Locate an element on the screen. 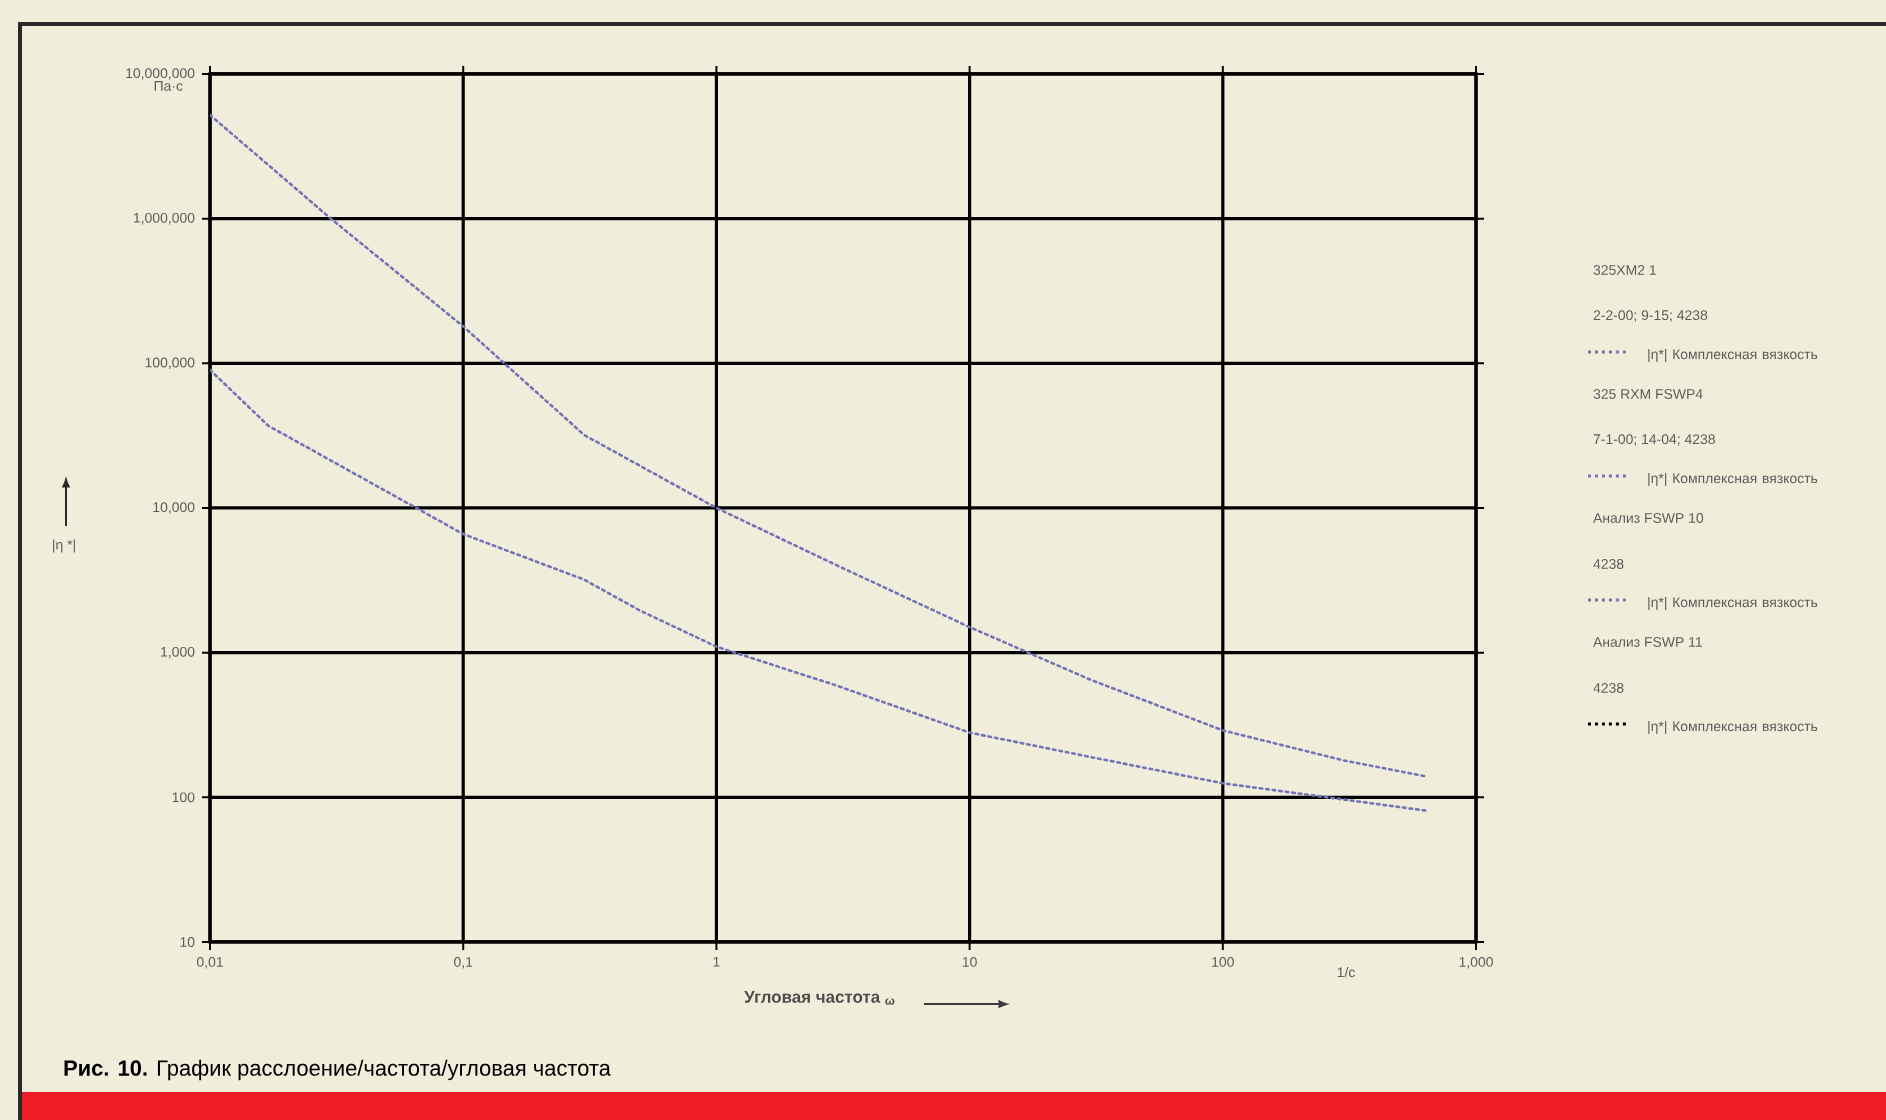 Image resolution: width=1886 pixels, height=1120 pixels. x-axis-title: Угловая частота $_{ω}$ is located at coordinates (819, 998).